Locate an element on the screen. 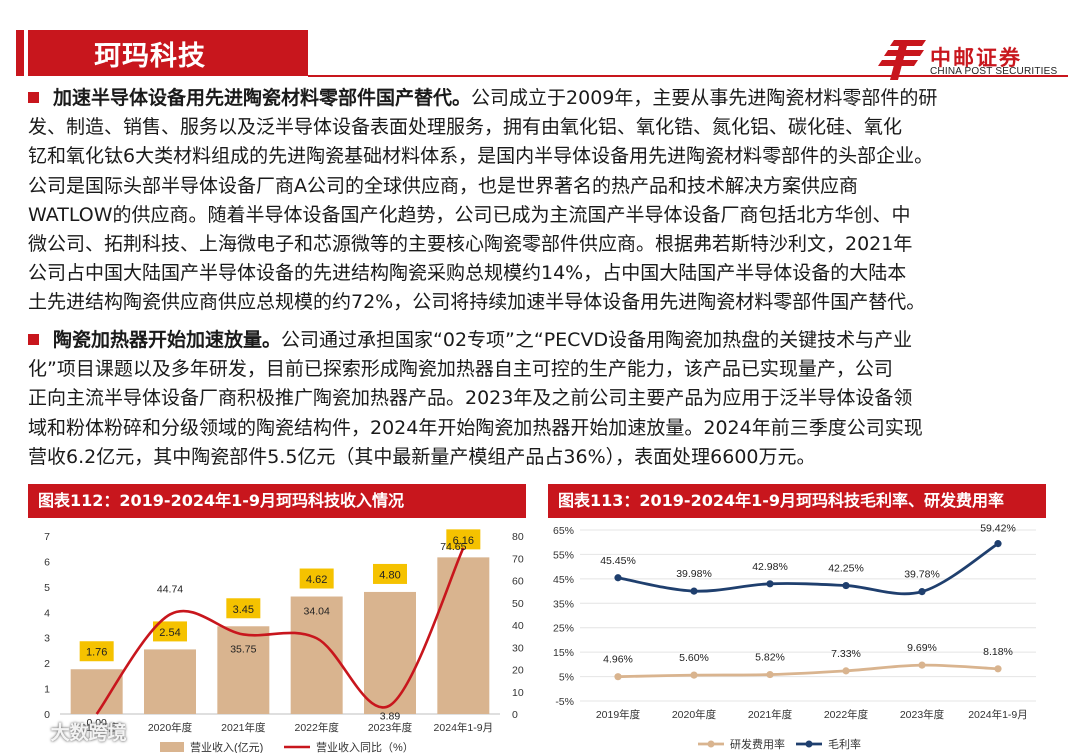 The image size is (1080, 753). bar-value-label: 6.16 is located at coordinates (463, 541).